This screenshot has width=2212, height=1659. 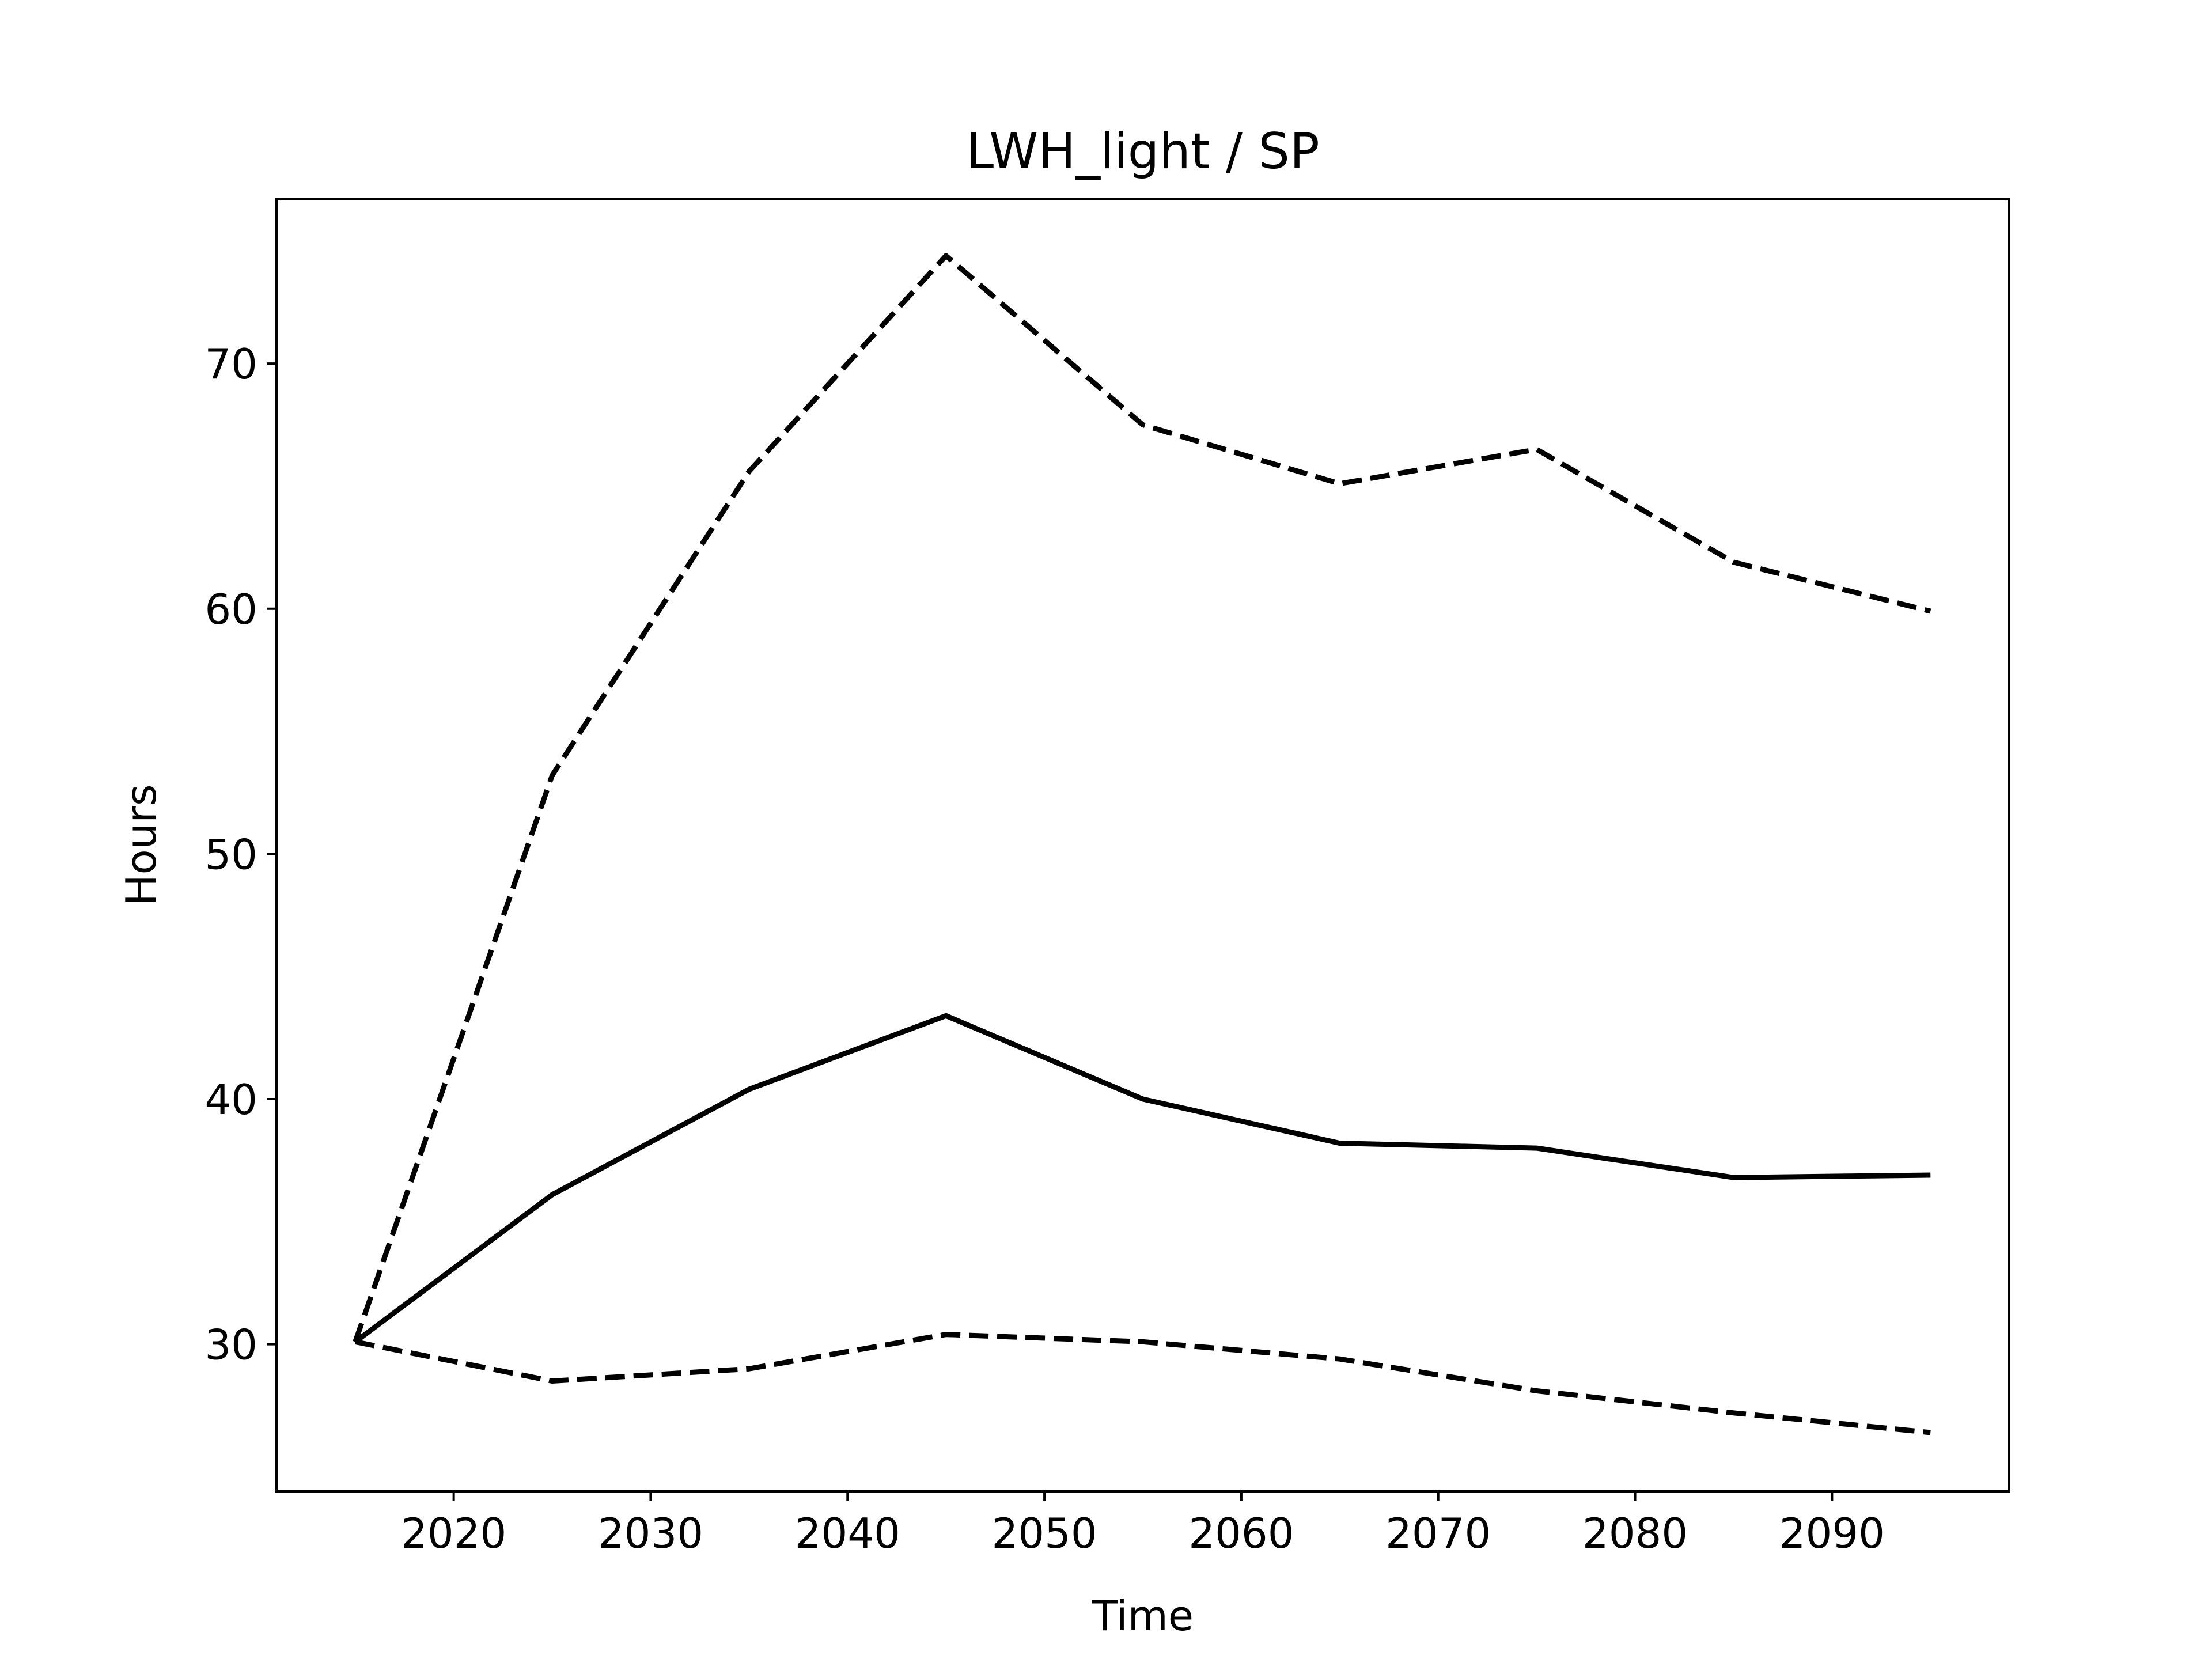 I want to click on x-tick-label: 2020, so click(x=453, y=1533).